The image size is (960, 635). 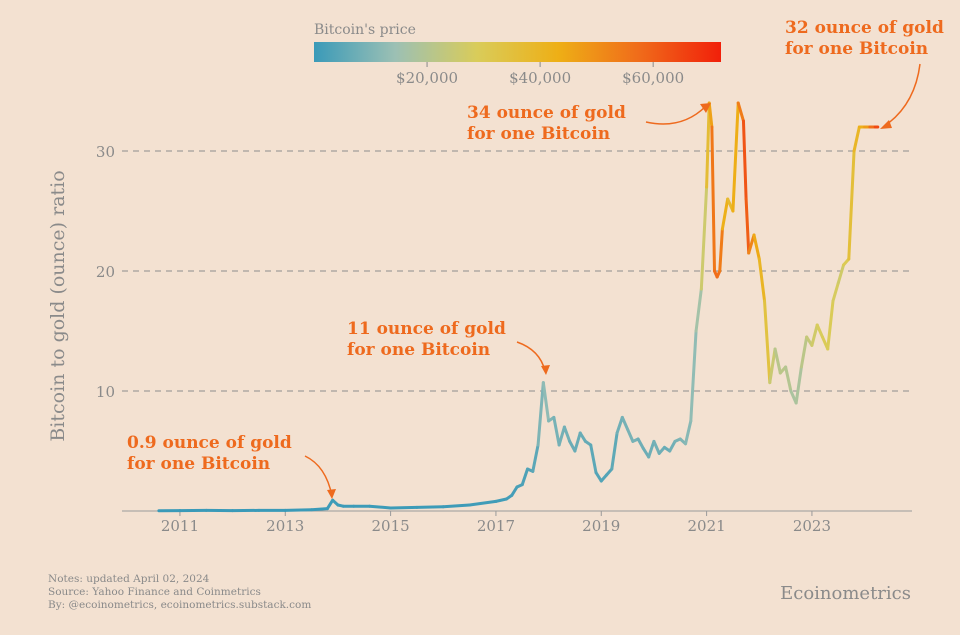 I want to click on colorbar-tick-label: $20,000, so click(x=427, y=78).